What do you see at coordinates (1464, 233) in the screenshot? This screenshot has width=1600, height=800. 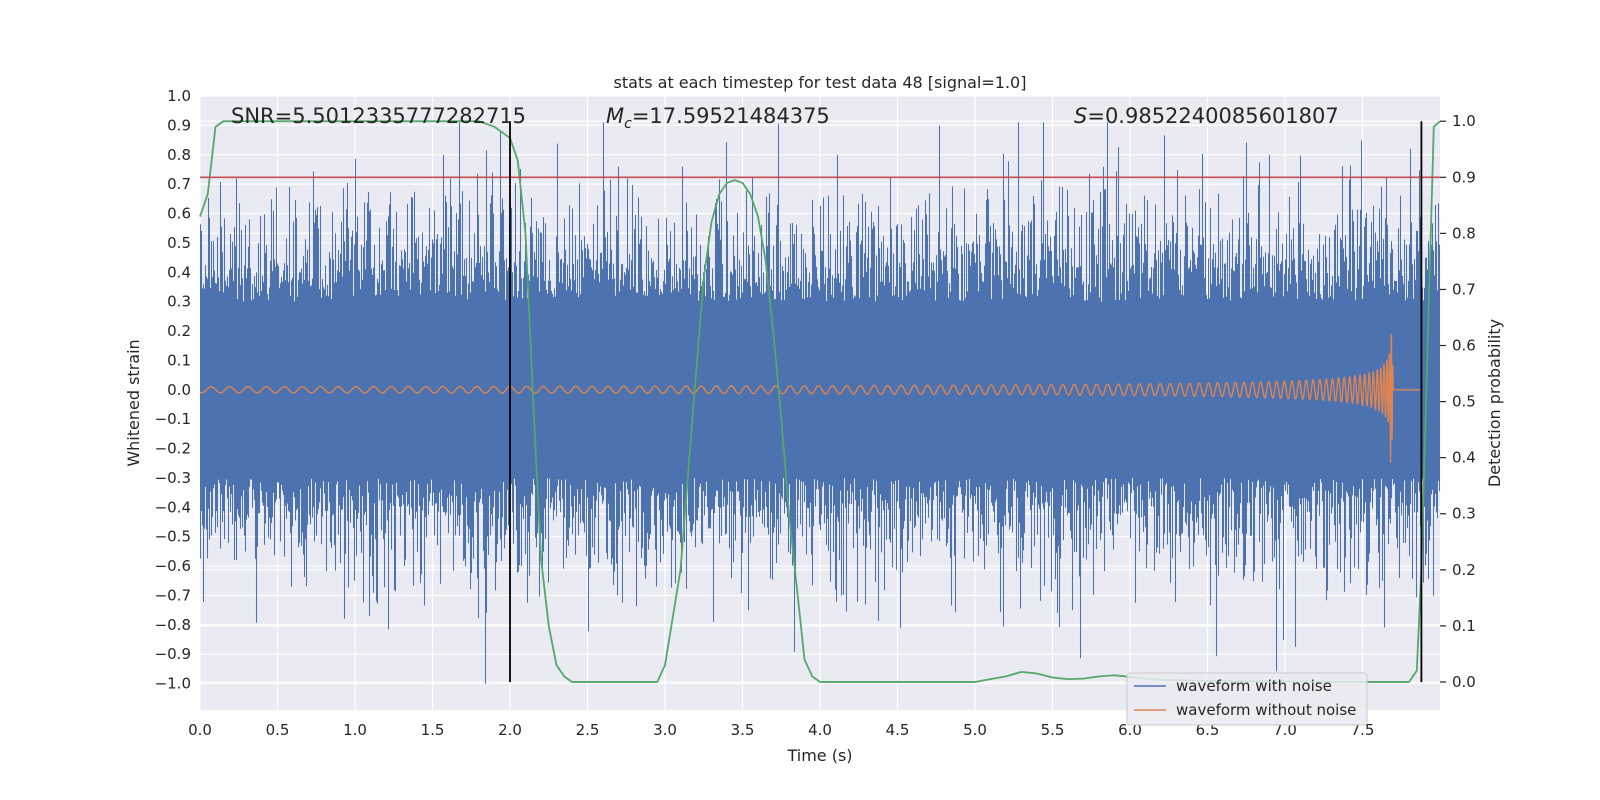 I see `y-right-tick-label: 0.8` at bounding box center [1464, 233].